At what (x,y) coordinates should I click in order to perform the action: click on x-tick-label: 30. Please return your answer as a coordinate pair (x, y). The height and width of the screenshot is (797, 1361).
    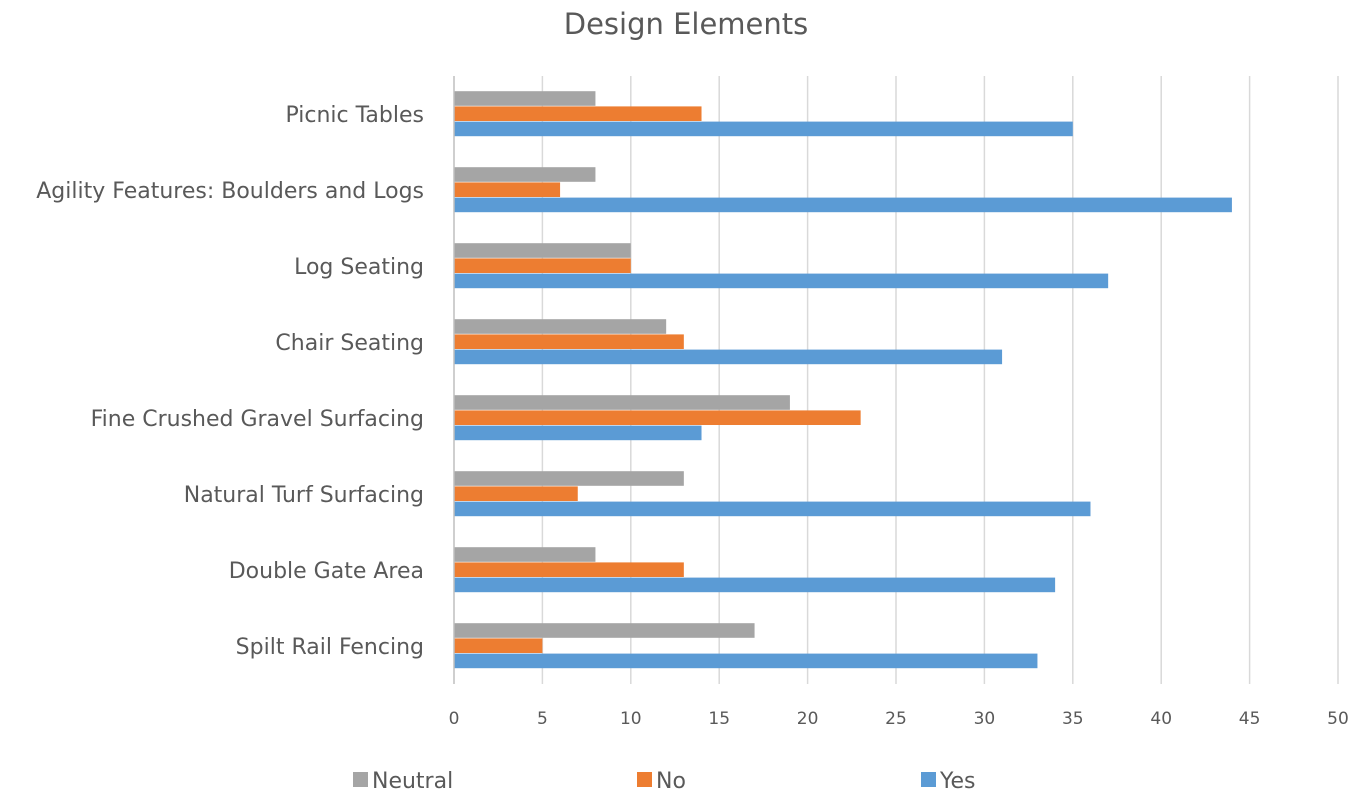
    Looking at the image, I should click on (985, 719).